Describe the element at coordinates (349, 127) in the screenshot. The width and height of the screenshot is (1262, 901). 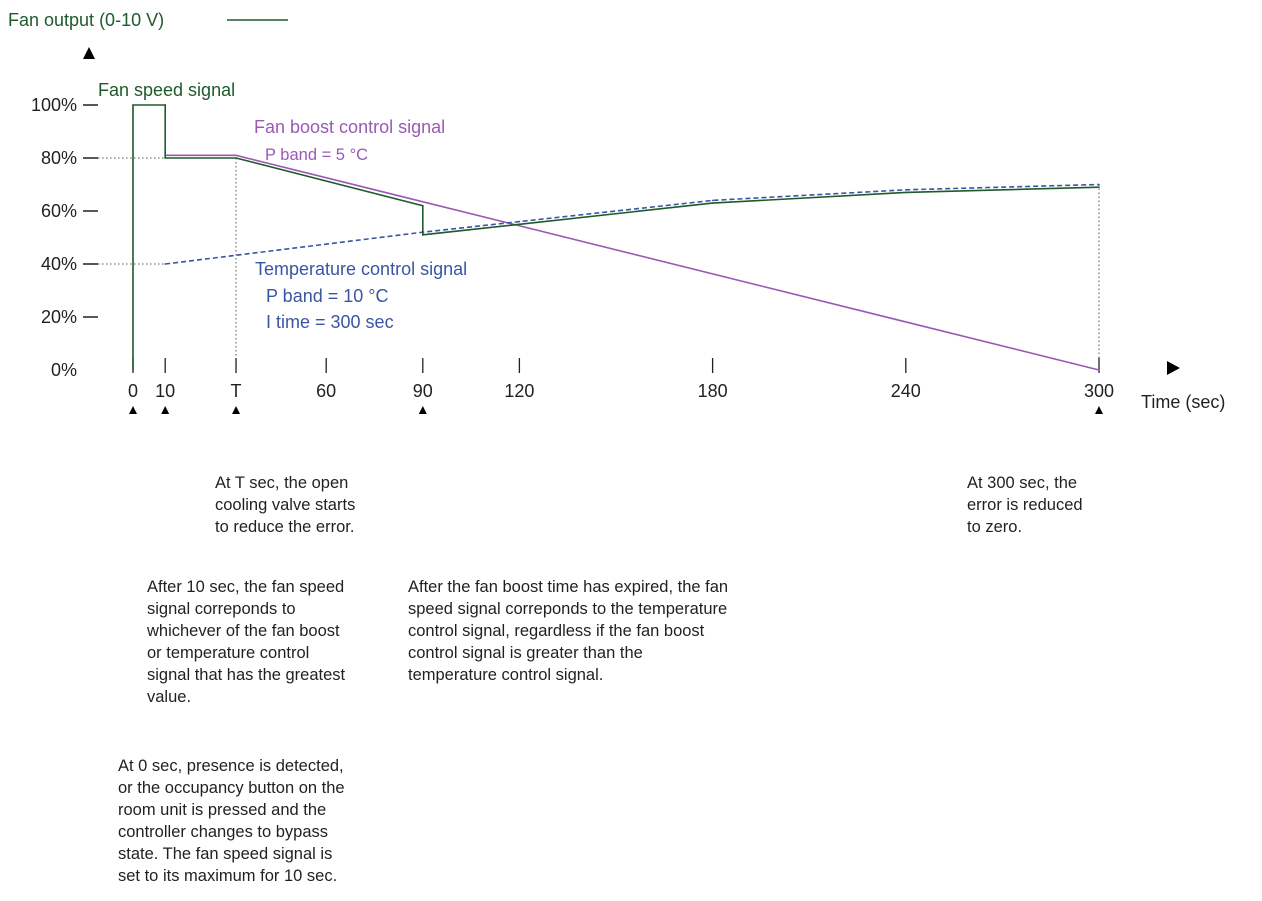
I see `fan-boost-label: Fan boost control signal` at that location.